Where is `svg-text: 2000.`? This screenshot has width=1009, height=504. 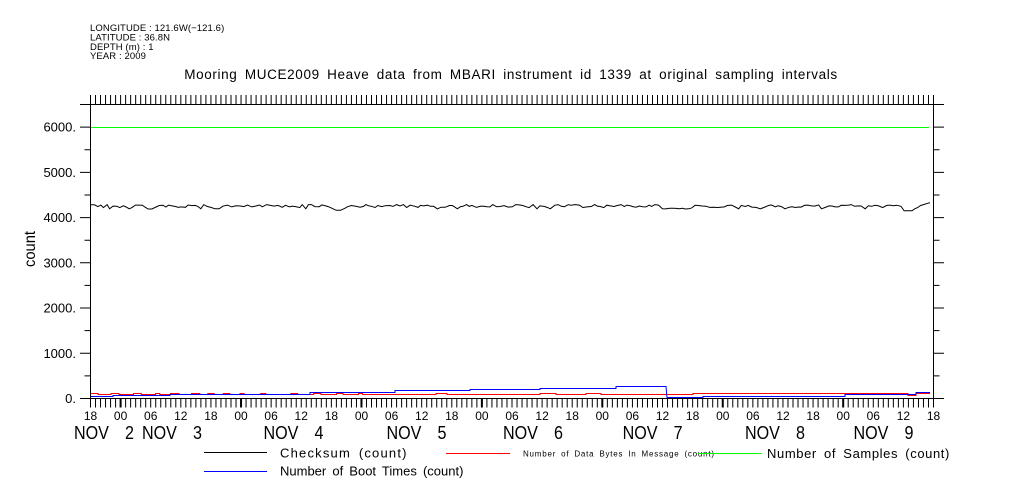 svg-text: 2000. is located at coordinates (59, 308).